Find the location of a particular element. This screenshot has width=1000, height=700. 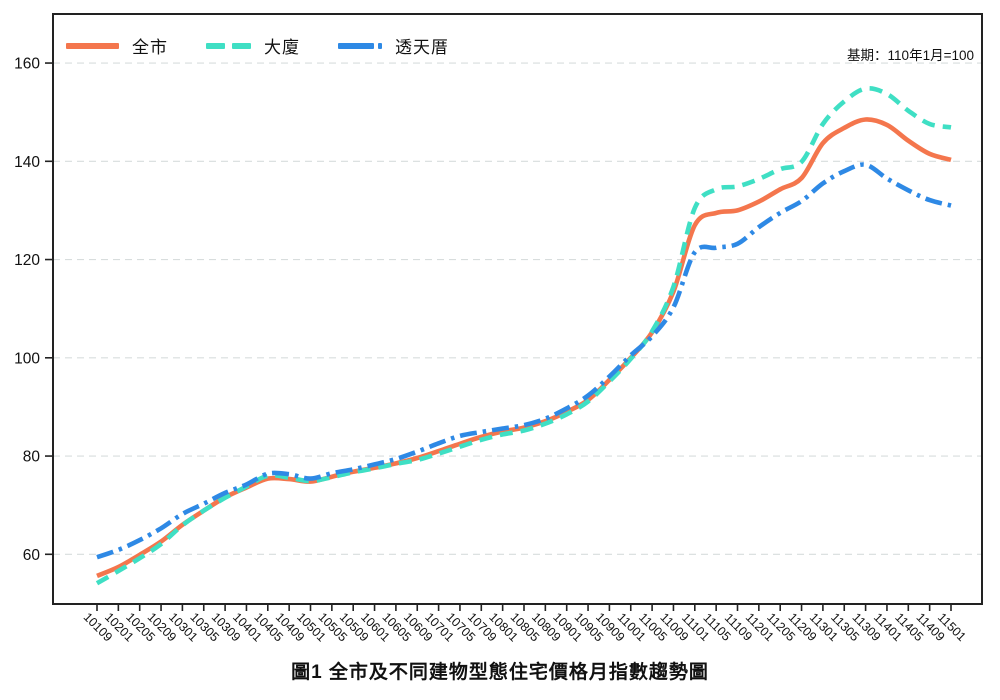

legend-item-citywide: 全市 is located at coordinates (117, 45).